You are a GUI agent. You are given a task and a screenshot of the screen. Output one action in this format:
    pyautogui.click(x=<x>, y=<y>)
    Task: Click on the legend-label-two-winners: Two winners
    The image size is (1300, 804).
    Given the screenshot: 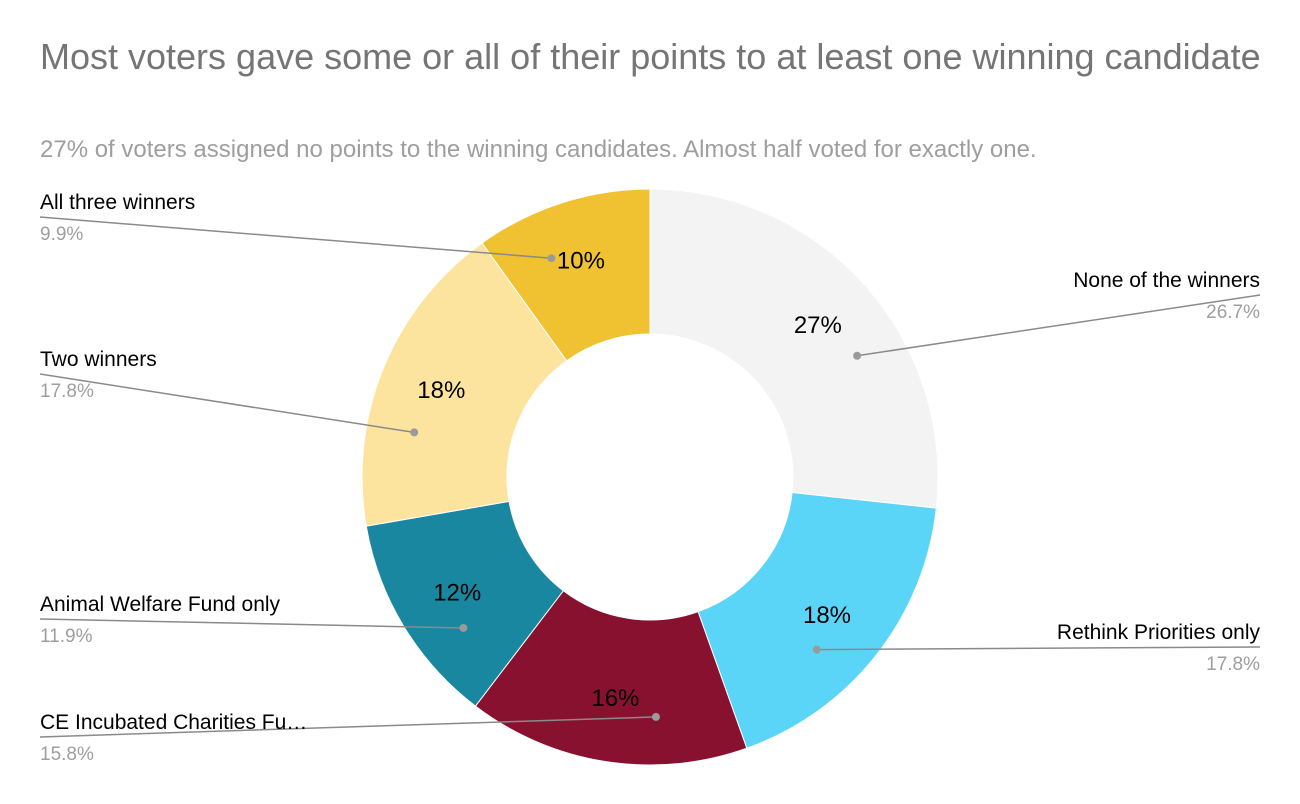 What is the action you would take?
    pyautogui.click(x=98, y=359)
    